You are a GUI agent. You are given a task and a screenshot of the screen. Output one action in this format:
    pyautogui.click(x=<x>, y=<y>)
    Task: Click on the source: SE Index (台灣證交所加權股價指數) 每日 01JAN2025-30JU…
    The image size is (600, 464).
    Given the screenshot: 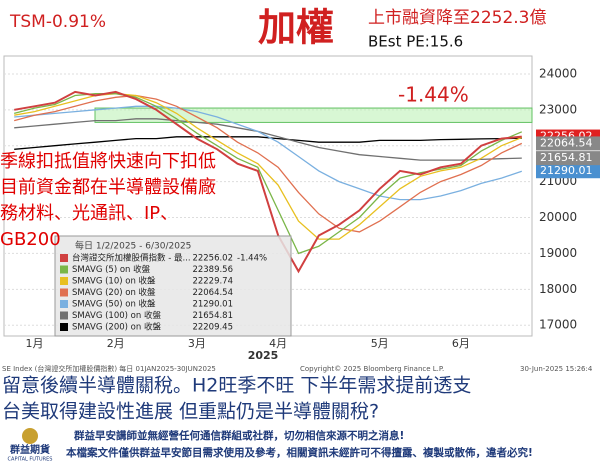 What is the action you would take?
    pyautogui.click(x=109, y=368)
    